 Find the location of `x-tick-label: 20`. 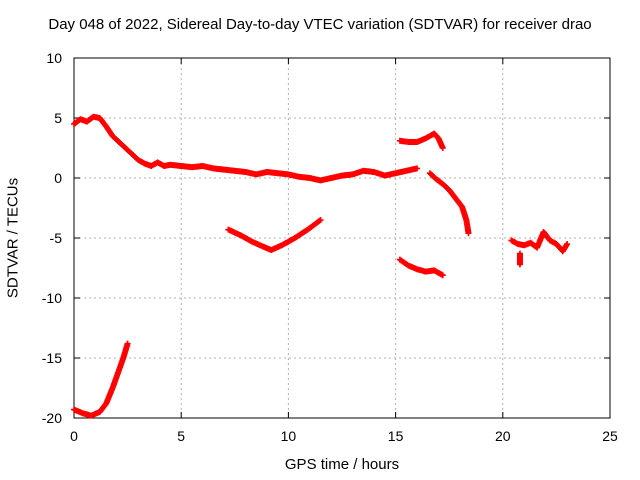

x-tick-label: 20 is located at coordinates (503, 436).